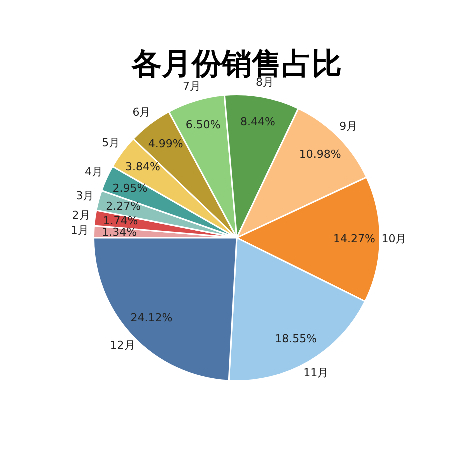  Describe the element at coordinates (79, 231) in the screenshot. I see `slice-label: 1月` at that location.